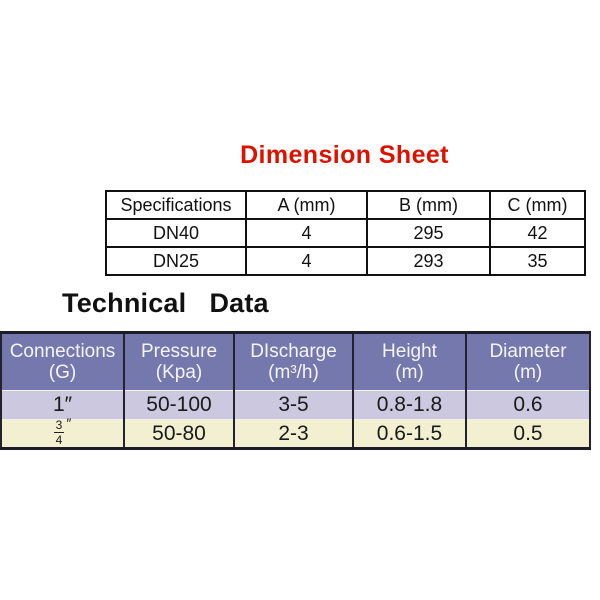 This screenshot has width=600, height=600. What do you see at coordinates (344, 155) in the screenshot?
I see `dimension-sheet-title: Dimension Sheet` at bounding box center [344, 155].